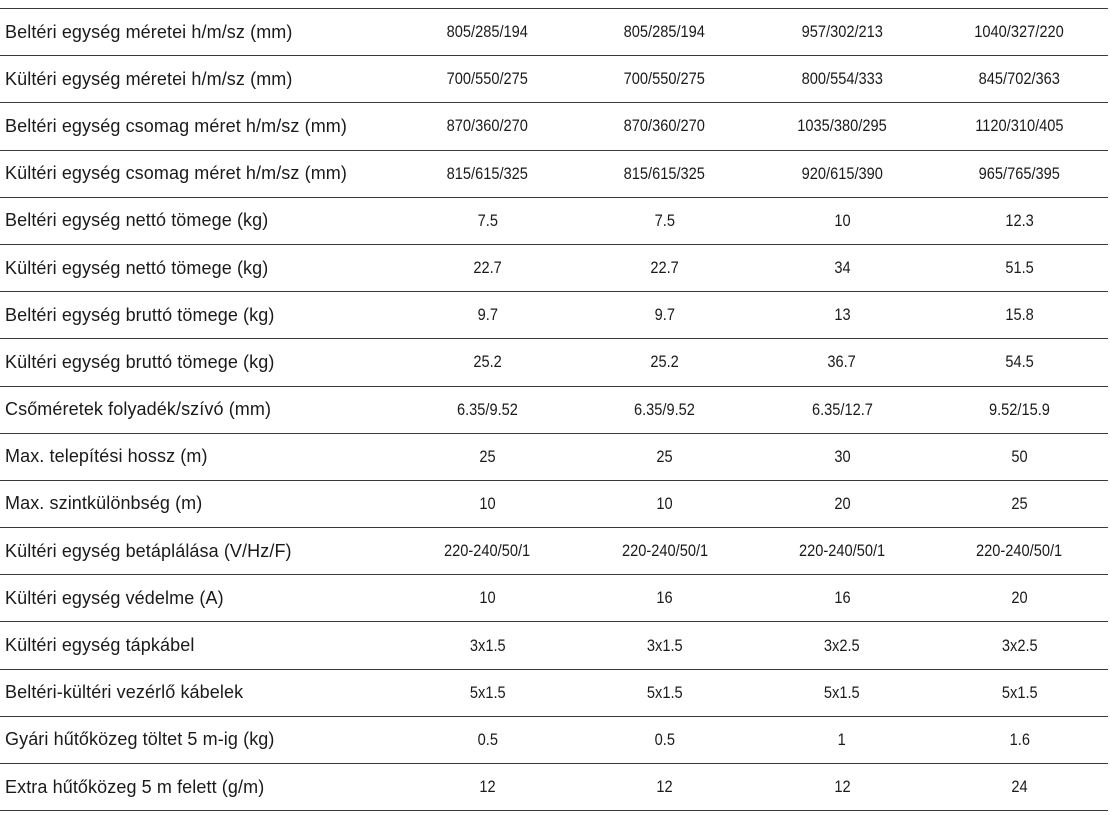 The image size is (1110, 815). I want to click on table-cell-model-4: 25, so click(1019, 503).